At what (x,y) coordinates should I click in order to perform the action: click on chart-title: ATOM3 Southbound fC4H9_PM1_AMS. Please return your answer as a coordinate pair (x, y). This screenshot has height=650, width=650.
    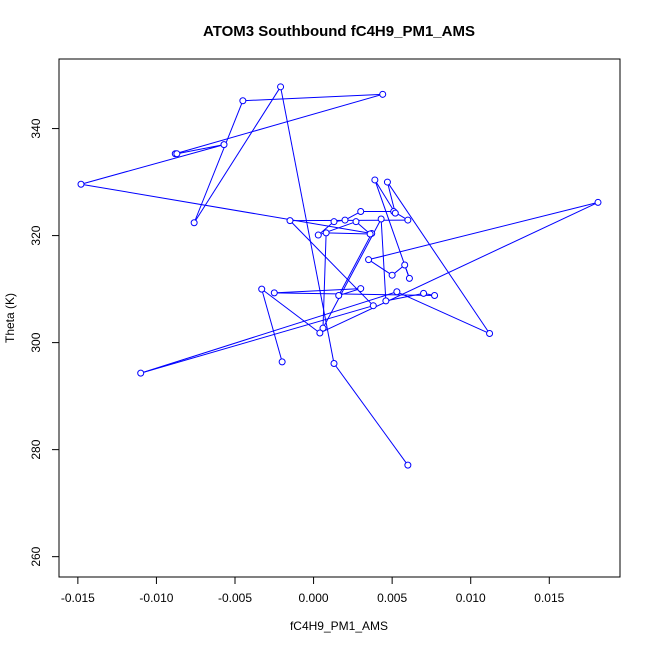
    Looking at the image, I should click on (339, 31).